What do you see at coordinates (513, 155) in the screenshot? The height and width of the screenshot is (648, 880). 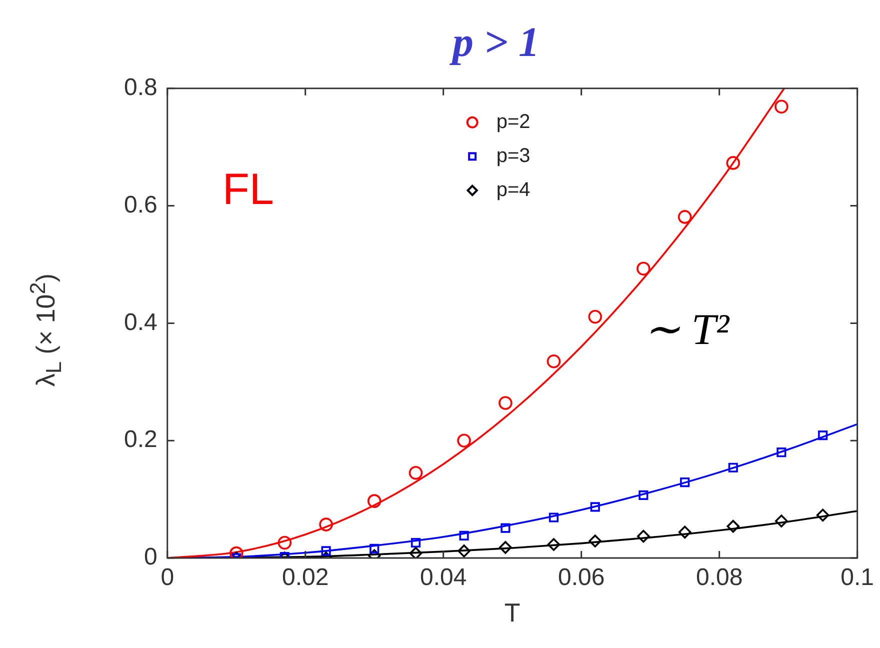 I see `legend-label: p=3` at bounding box center [513, 155].